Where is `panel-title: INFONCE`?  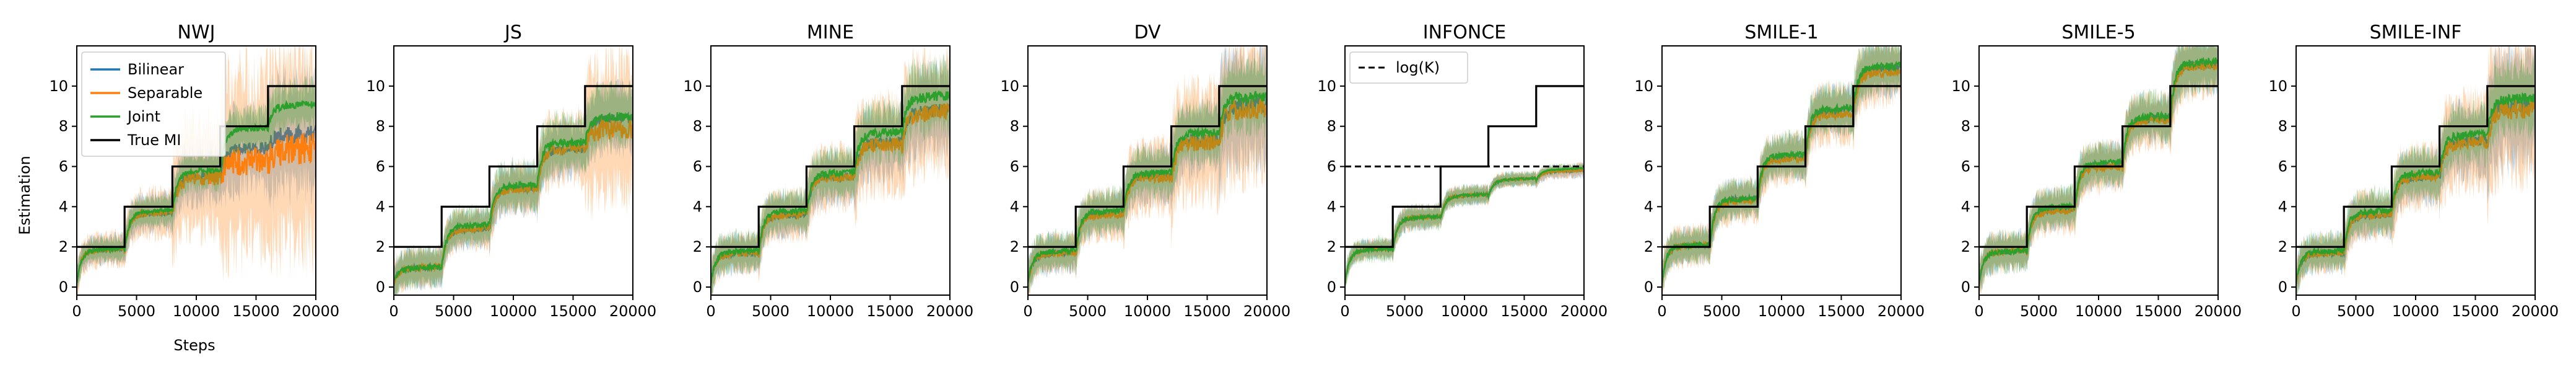
panel-title: INFONCE is located at coordinates (1465, 32).